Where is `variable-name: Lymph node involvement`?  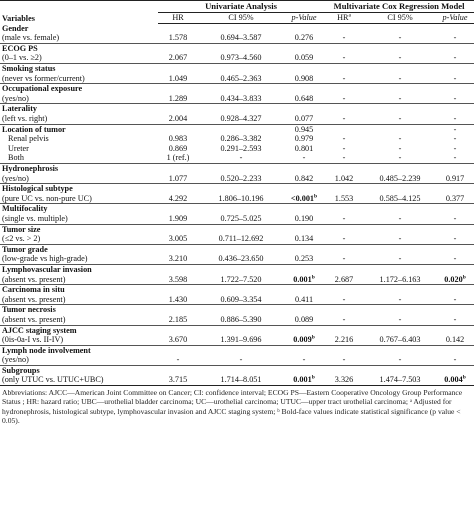 variable-name: Lymph node involvement is located at coordinates (46, 350).